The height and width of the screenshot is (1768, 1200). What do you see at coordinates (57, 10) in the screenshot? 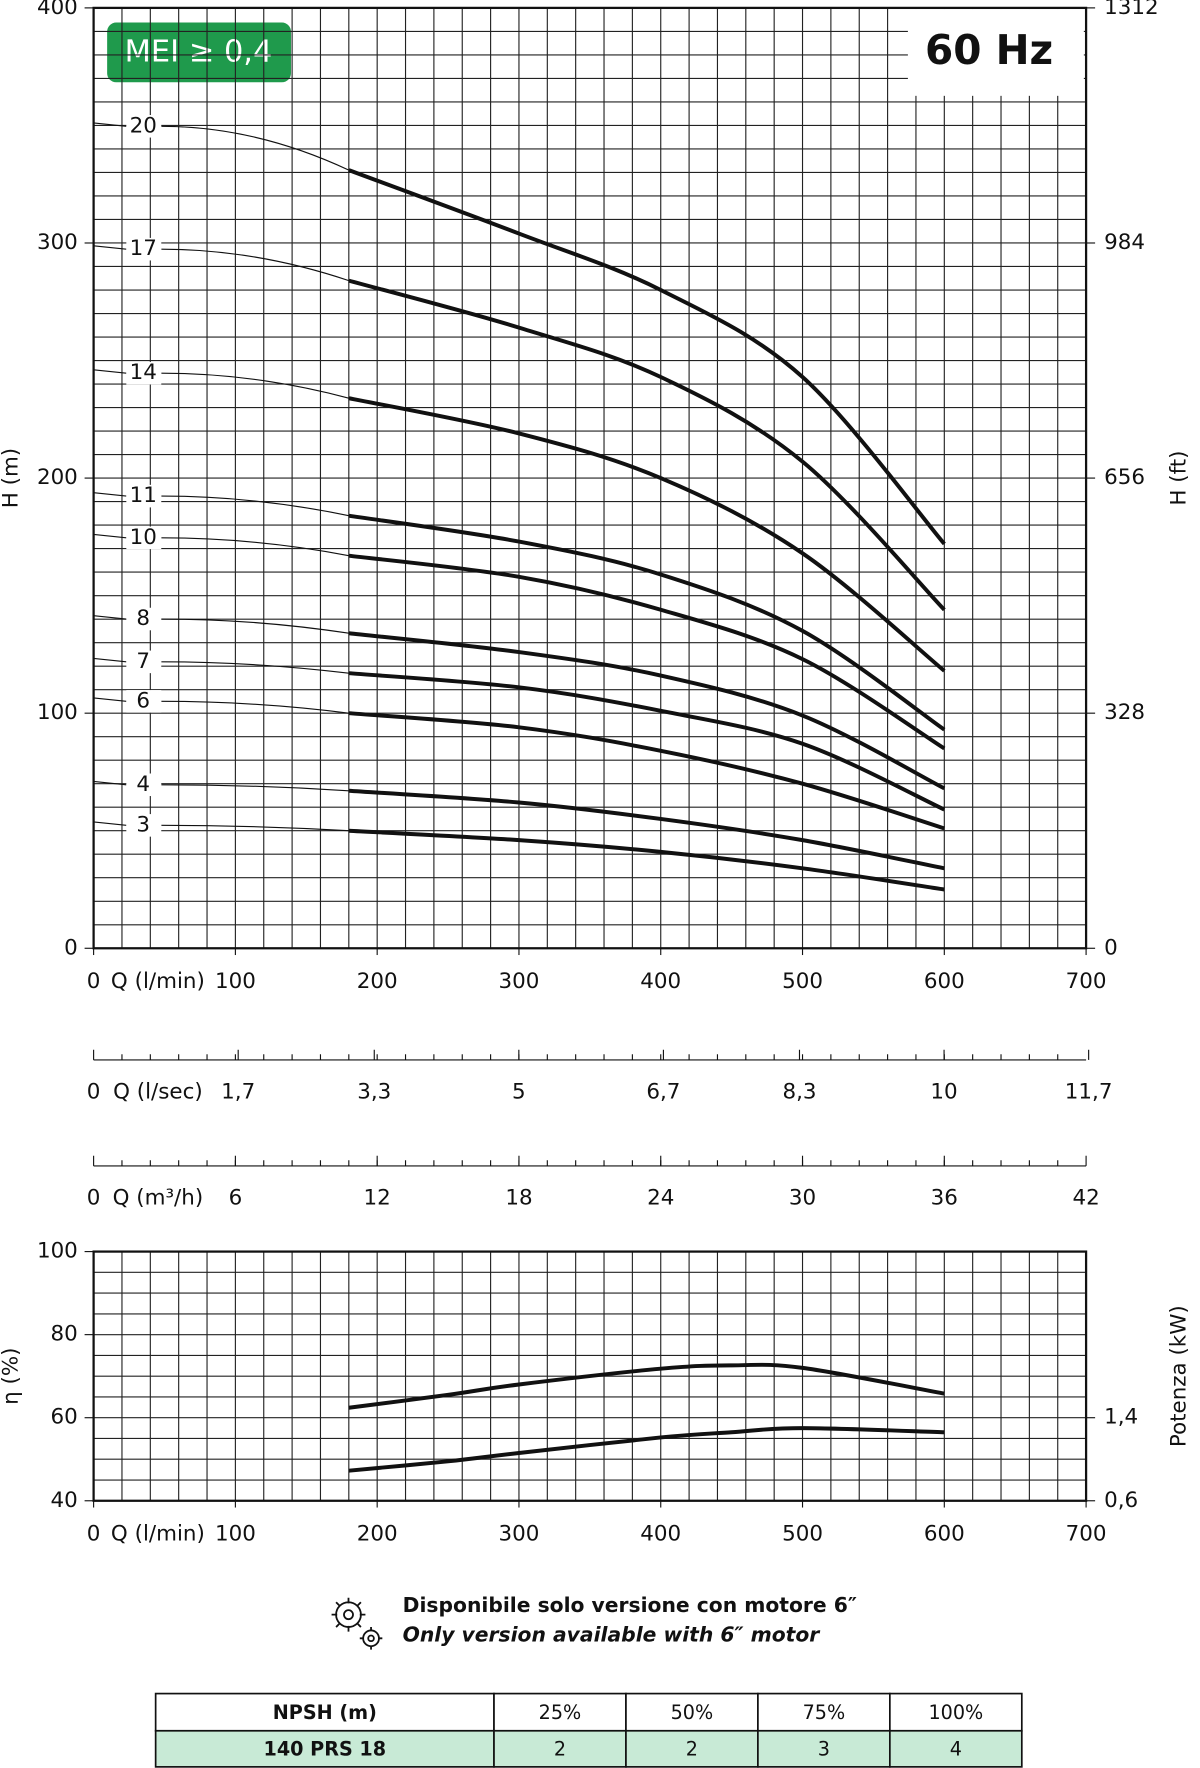
I see `y-tick-label: 400` at bounding box center [57, 10].